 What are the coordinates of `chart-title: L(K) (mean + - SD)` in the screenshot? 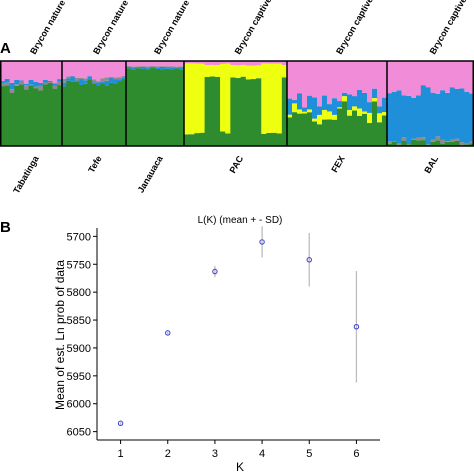 It's located at (240, 220).